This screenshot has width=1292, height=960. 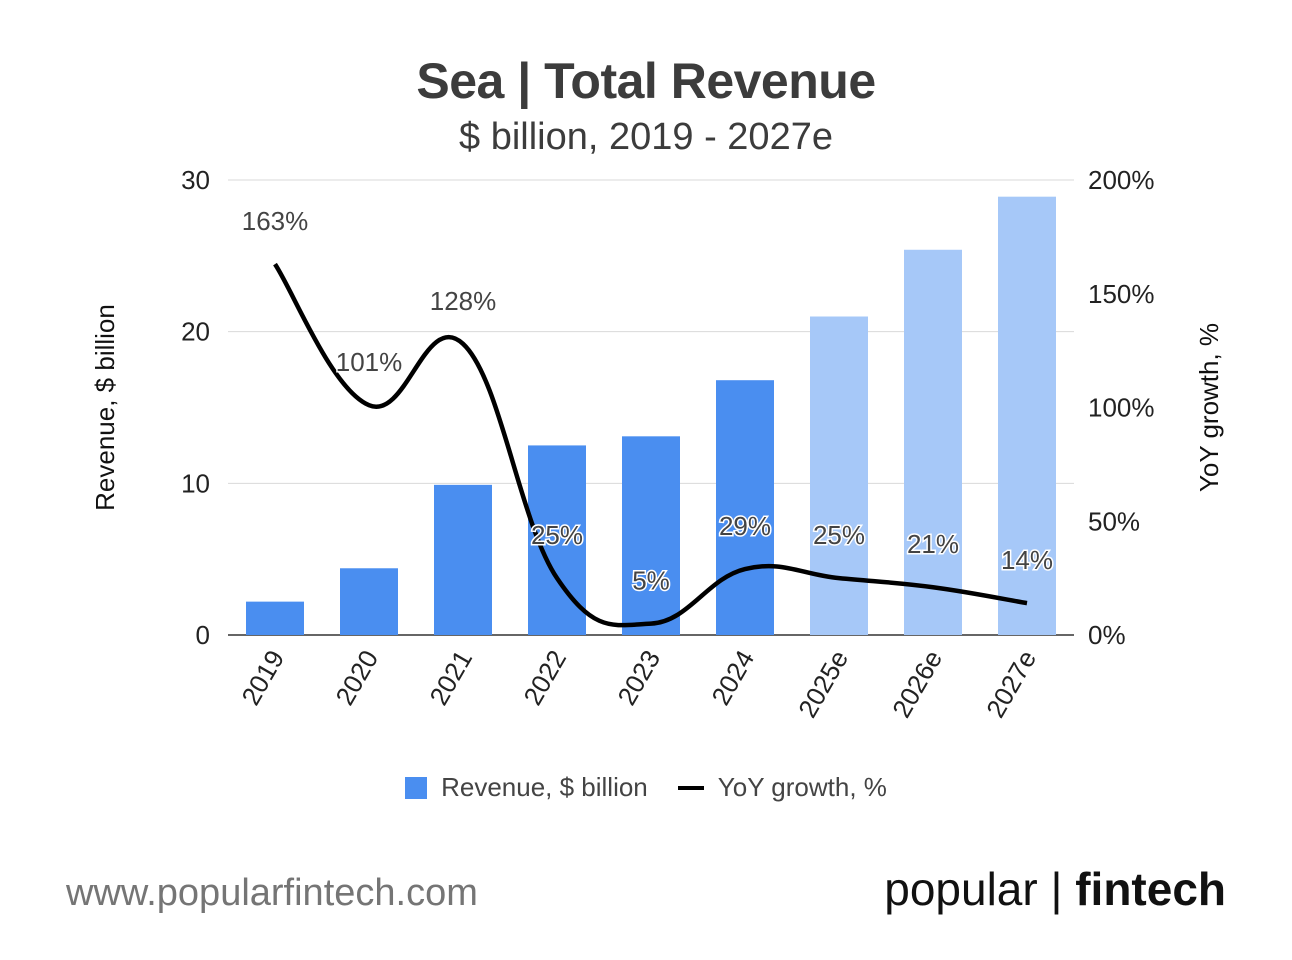 I want to click on x-tick-label: 2019, so click(x=262, y=677).